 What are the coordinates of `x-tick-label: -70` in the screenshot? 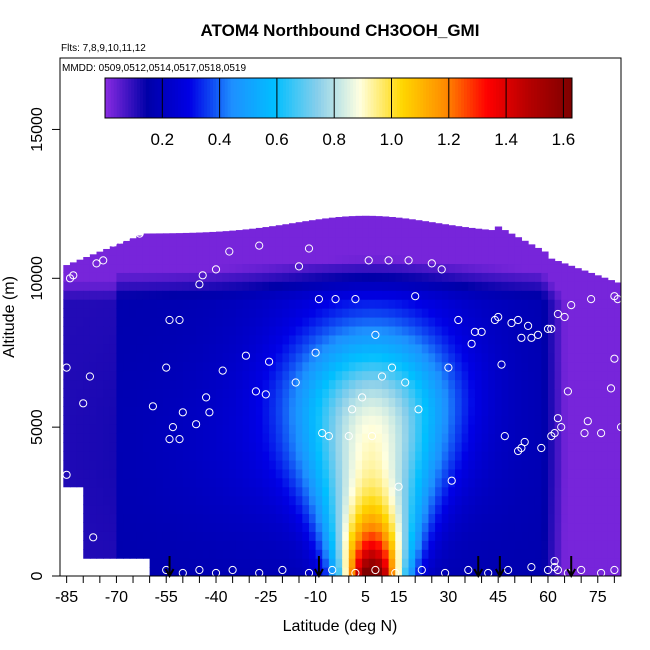 It's located at (116, 597).